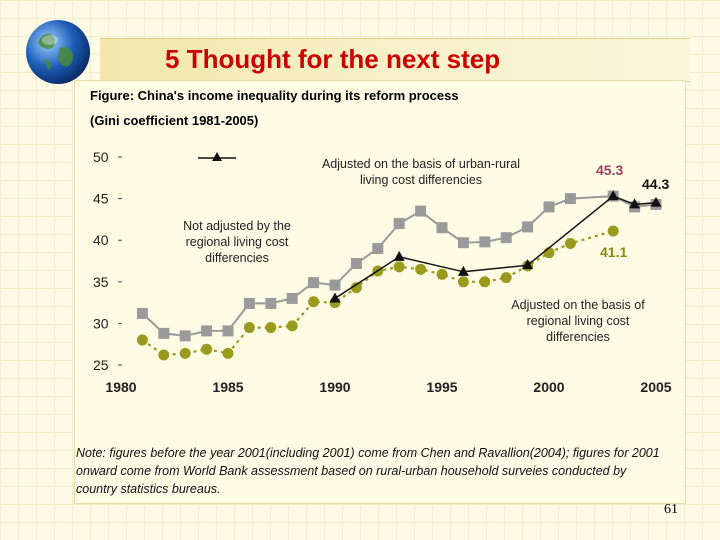 The height and width of the screenshot is (540, 720). I want to click on y-tick-label: 50, so click(101, 157).